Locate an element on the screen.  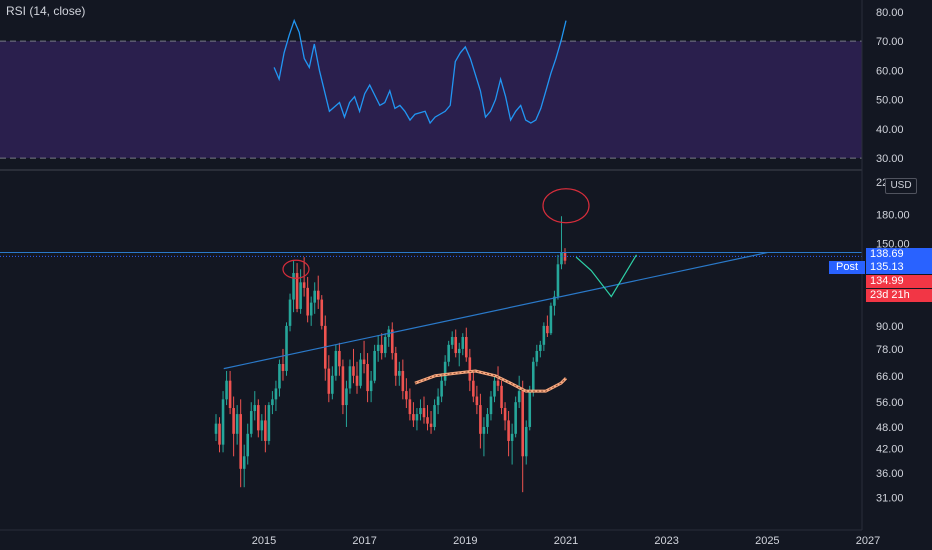
price-tick-label: 180.00 is located at coordinates (893, 215).